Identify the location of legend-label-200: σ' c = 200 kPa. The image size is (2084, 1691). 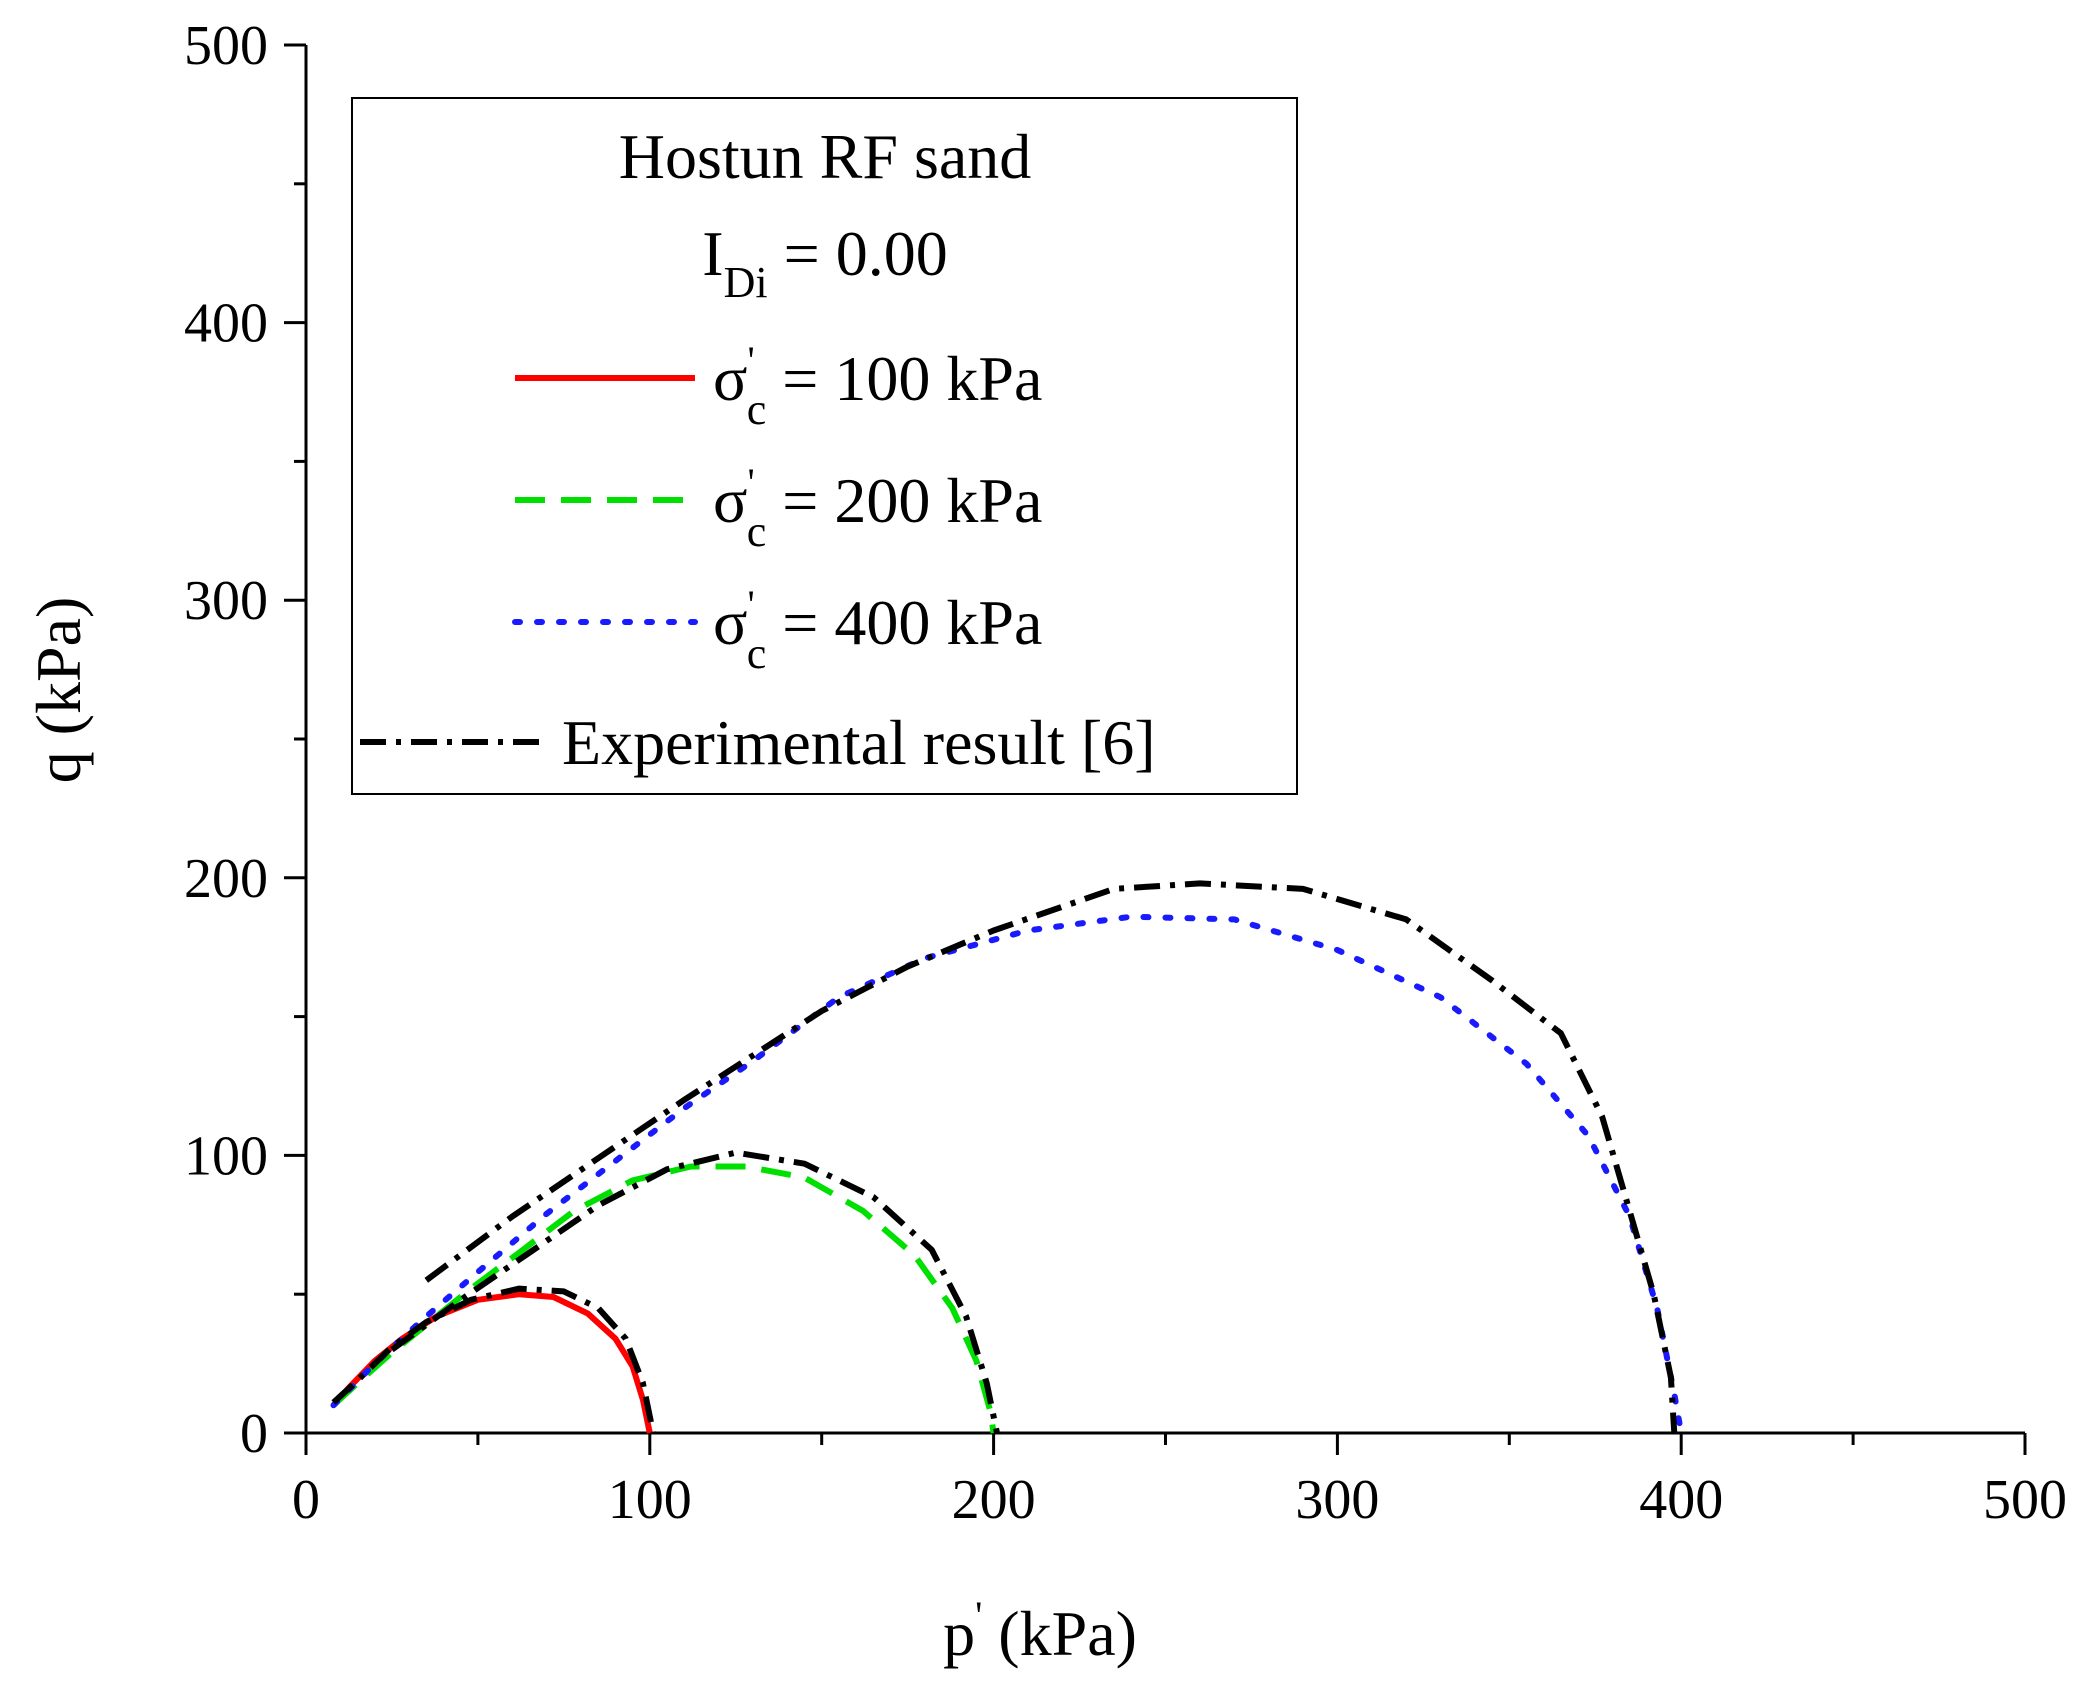
(877, 508).